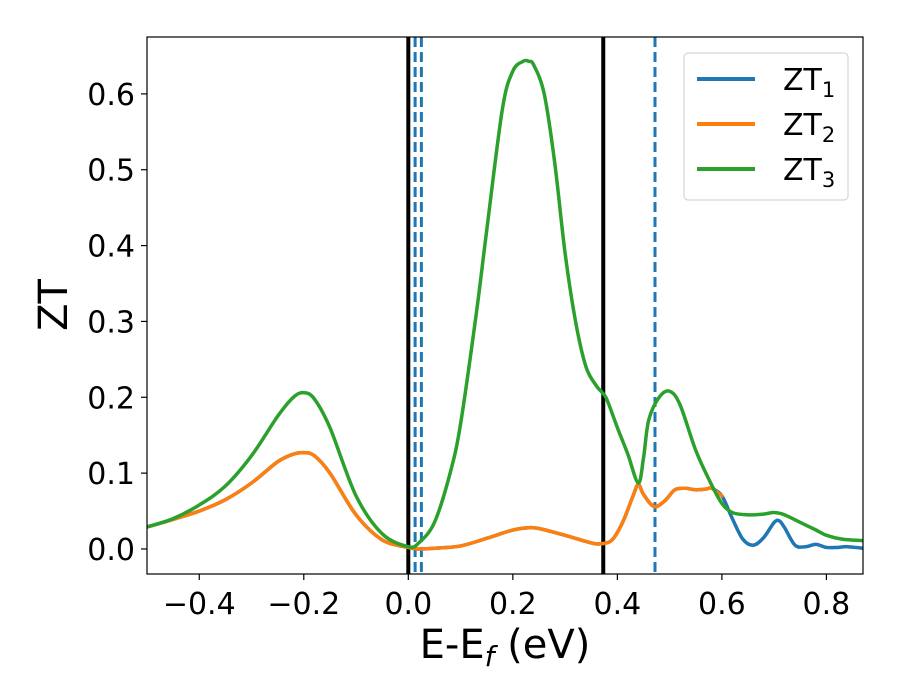 The width and height of the screenshot is (900, 700). Describe the element at coordinates (111, 247) in the screenshot. I see `y-tick-label: 0.4` at that location.